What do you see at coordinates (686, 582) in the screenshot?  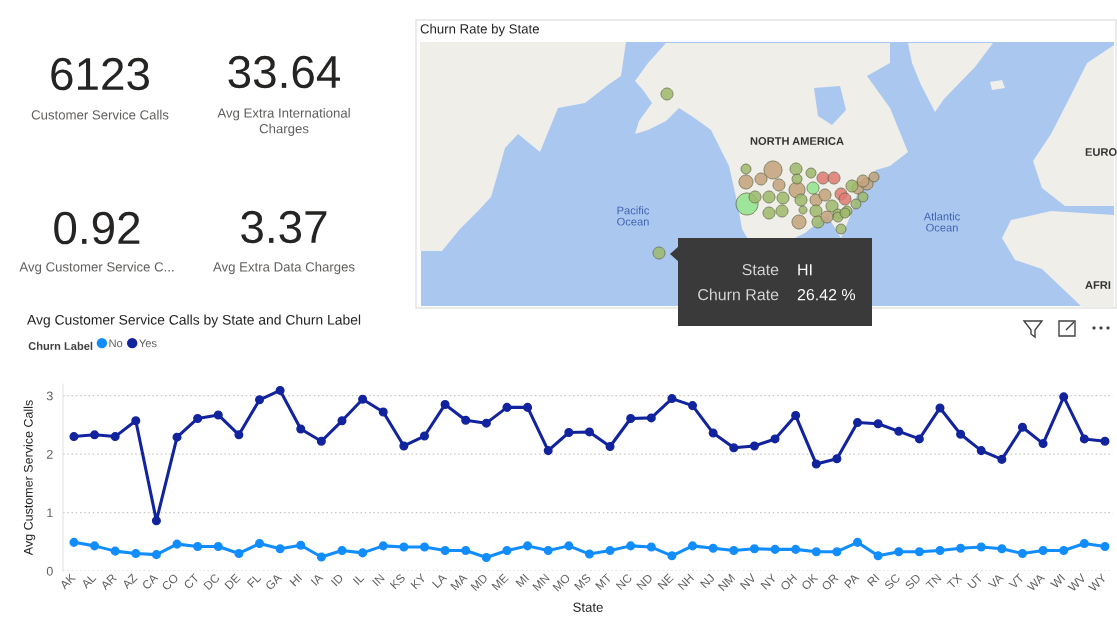 I see `x-tick-label: NH` at bounding box center [686, 582].